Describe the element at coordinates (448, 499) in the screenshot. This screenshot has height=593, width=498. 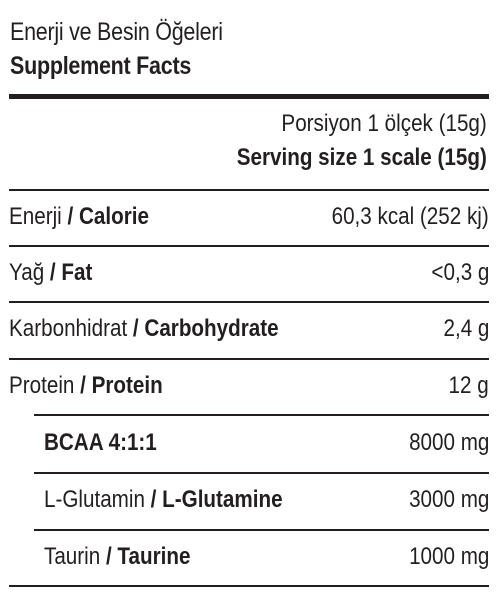
I see `nutrient-value: 3000 mg` at that location.